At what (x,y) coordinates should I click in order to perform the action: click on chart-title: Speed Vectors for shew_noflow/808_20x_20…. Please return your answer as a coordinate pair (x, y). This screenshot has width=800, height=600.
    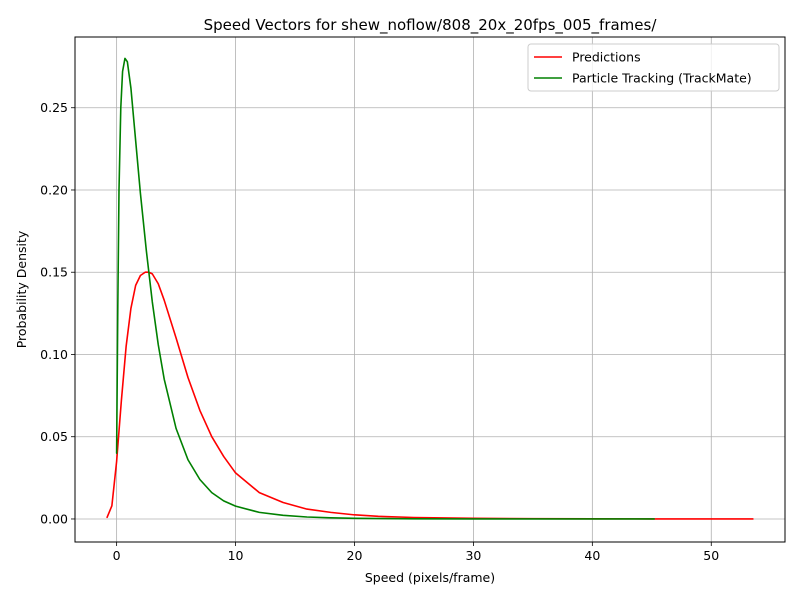
    Looking at the image, I should click on (431, 25).